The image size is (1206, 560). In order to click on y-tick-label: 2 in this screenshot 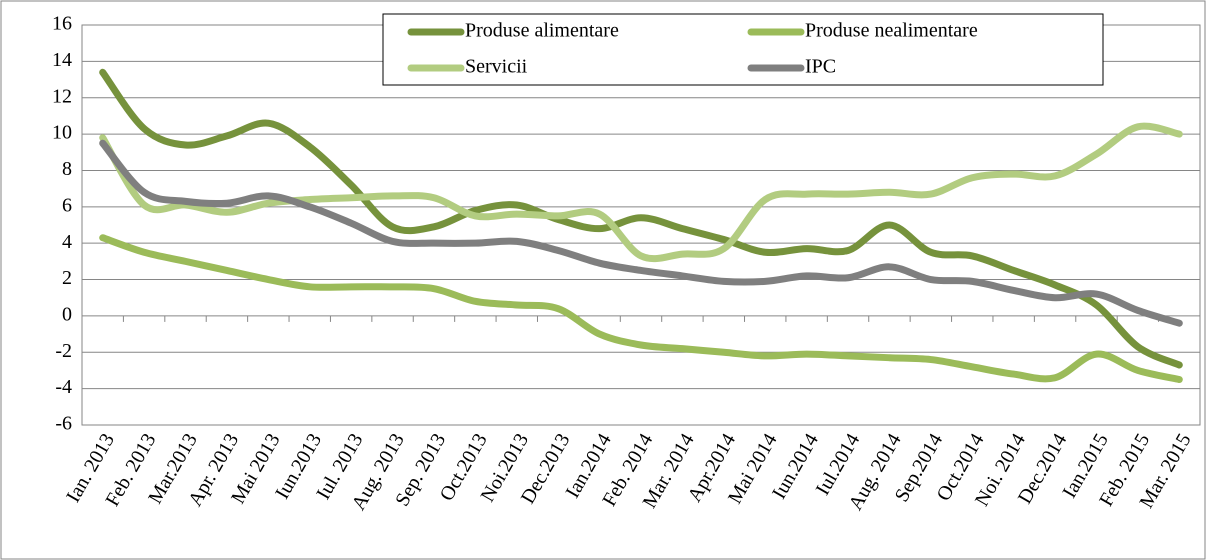, I will do `click(67, 278)`.